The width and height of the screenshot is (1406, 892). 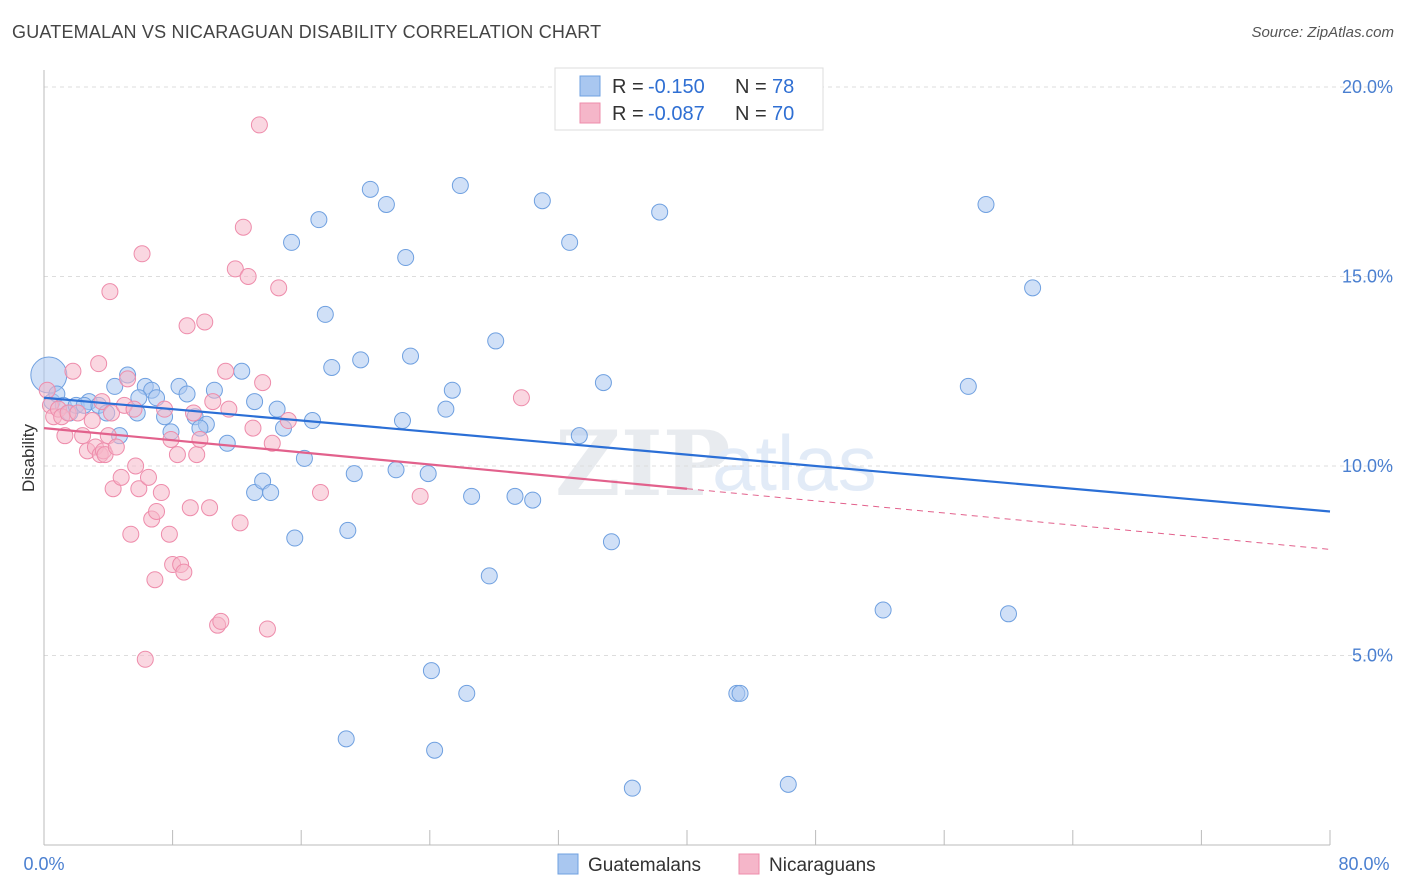 I want to click on y-tick-labels: 5.0% 10.0% 15.0% 20.0%, so click(x=1367, y=371).